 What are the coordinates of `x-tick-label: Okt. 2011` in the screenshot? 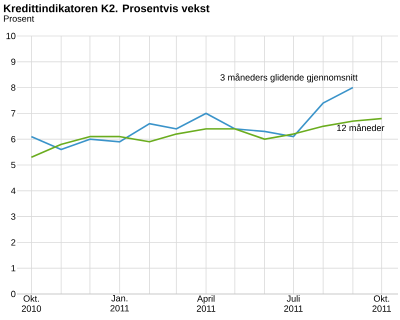 It's located at (381, 303).